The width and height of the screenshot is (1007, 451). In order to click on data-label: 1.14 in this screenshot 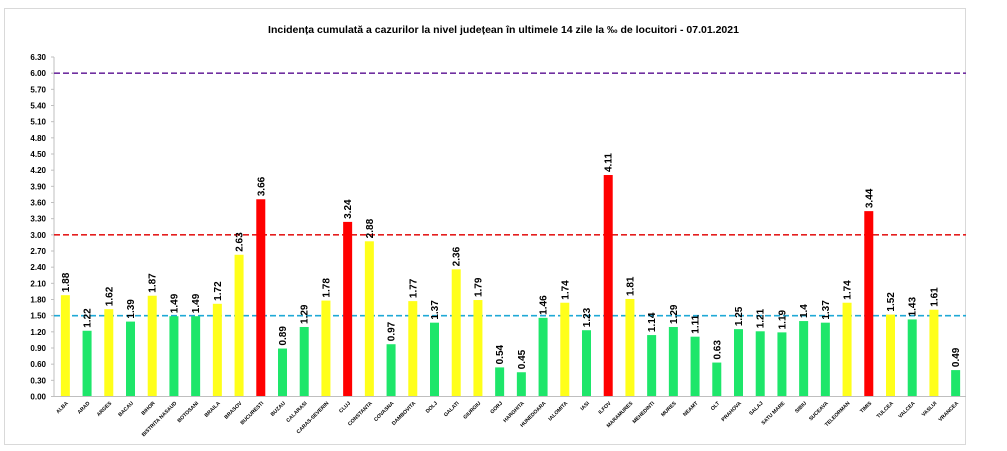, I will do `click(652, 322)`.